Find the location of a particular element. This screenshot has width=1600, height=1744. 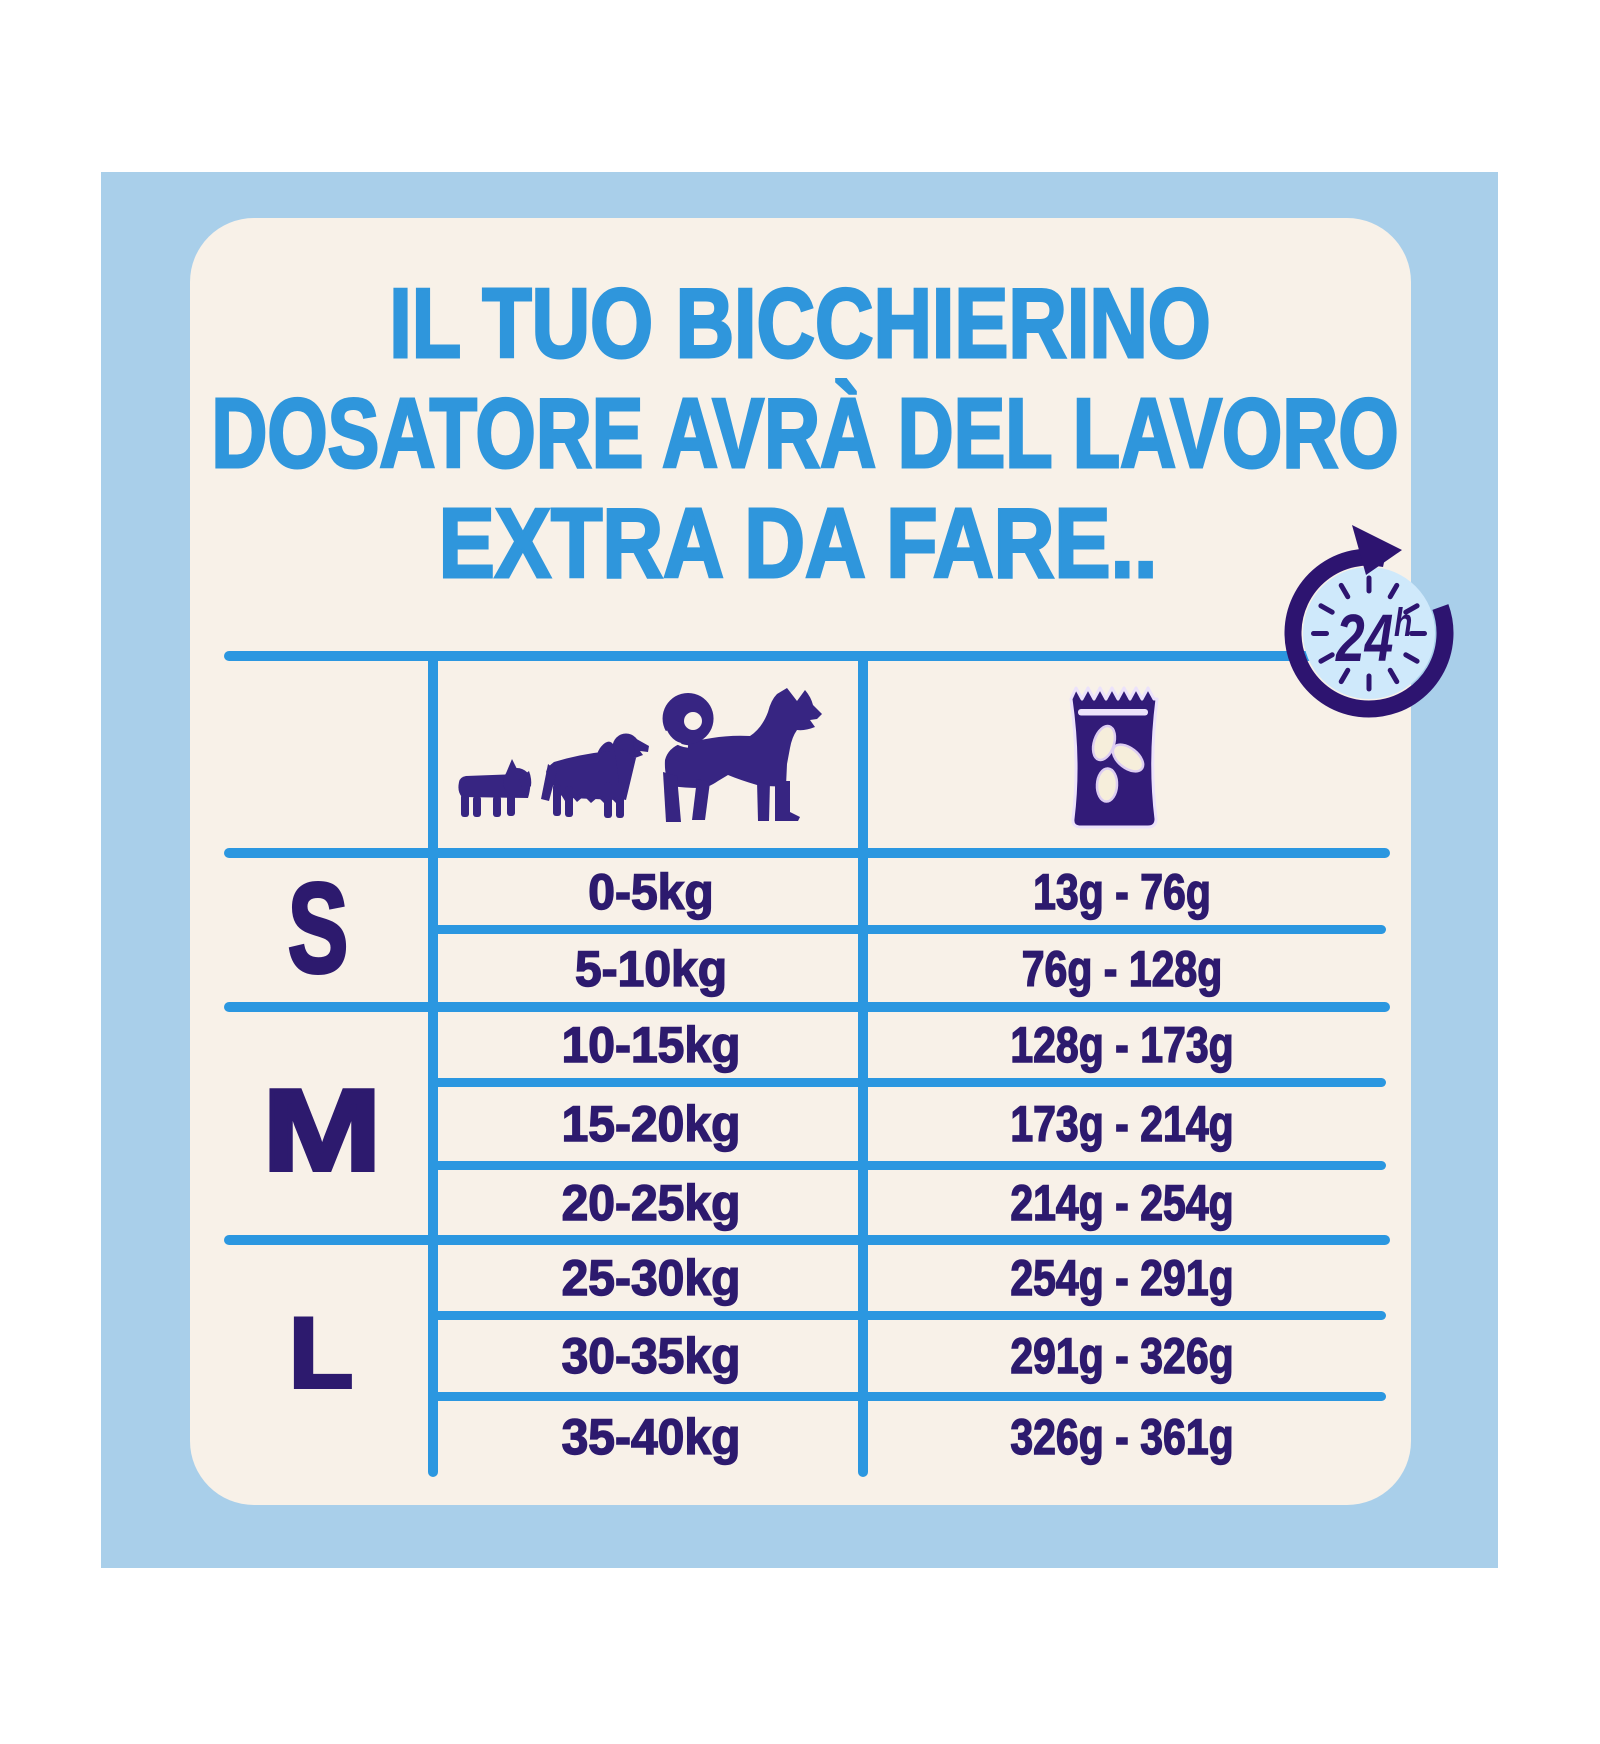

svg-text: h is located at coordinates (1403, 623).